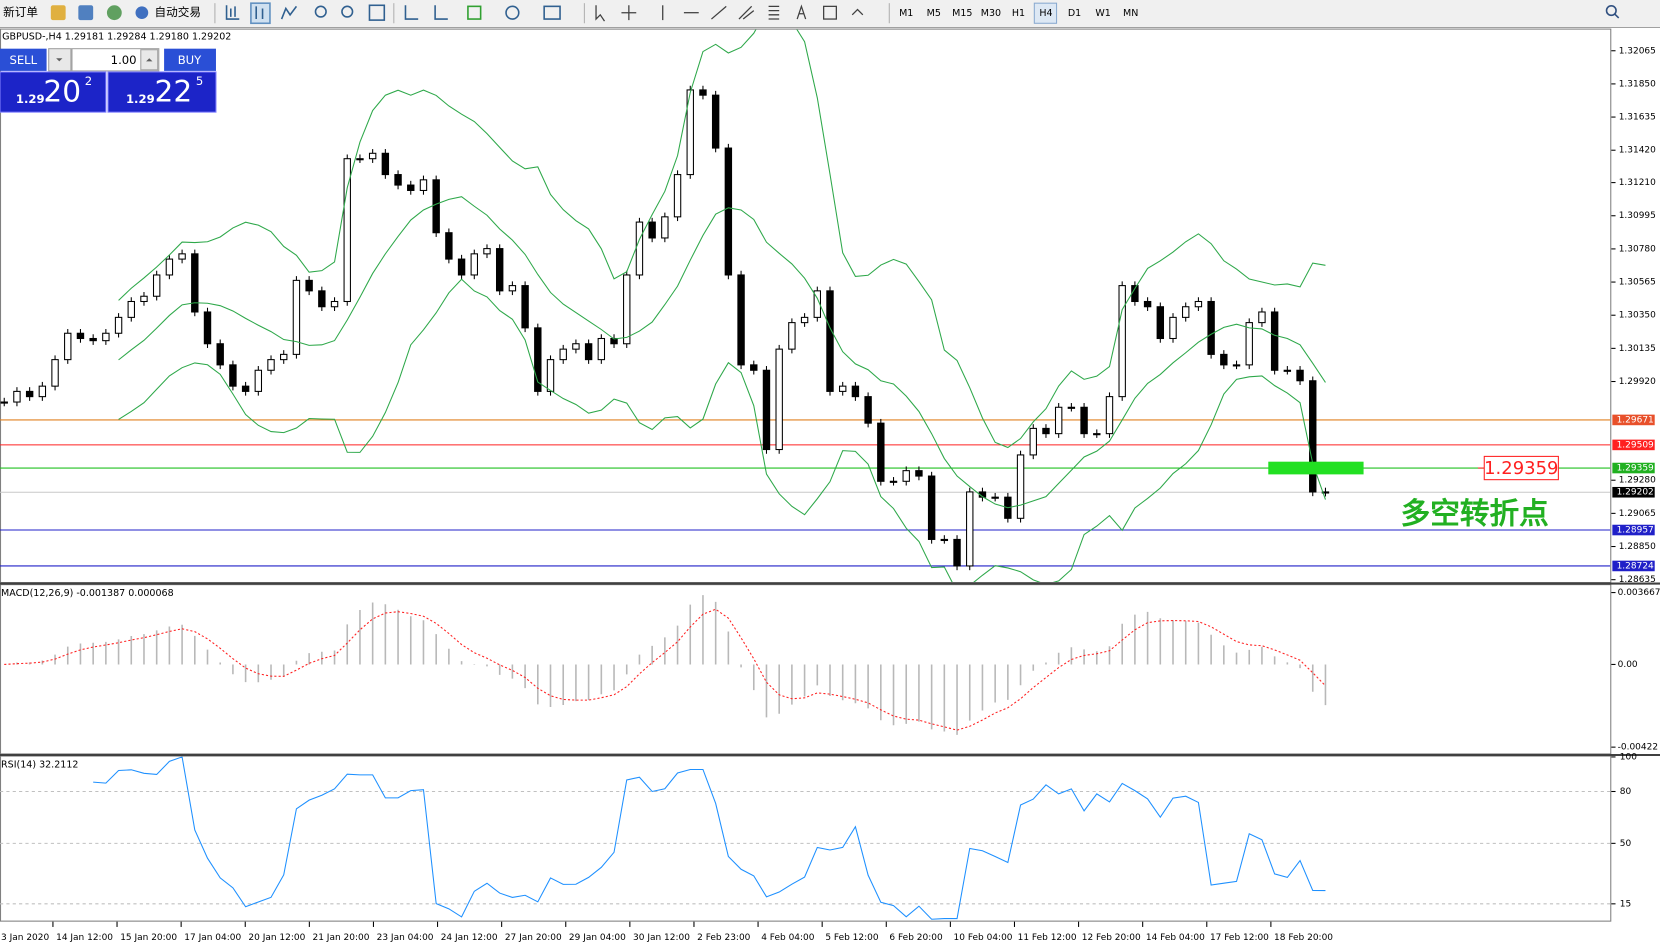 The width and height of the screenshot is (1660, 946). Describe the element at coordinates (1637, 249) in the screenshot. I see `price-tick-label: 1.30780` at that location.